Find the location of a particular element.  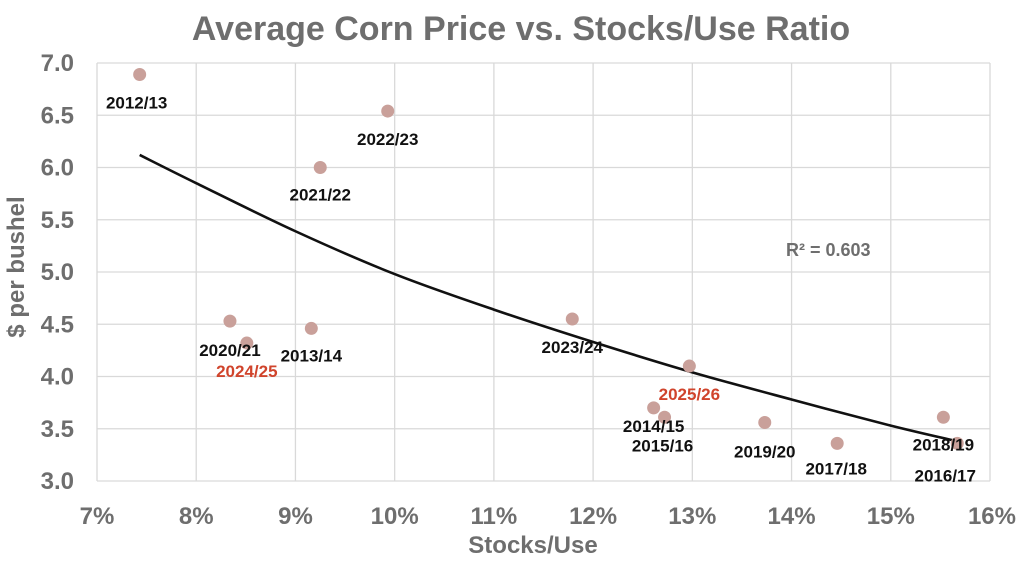

x-tick-label: 11% is located at coordinates (494, 516).